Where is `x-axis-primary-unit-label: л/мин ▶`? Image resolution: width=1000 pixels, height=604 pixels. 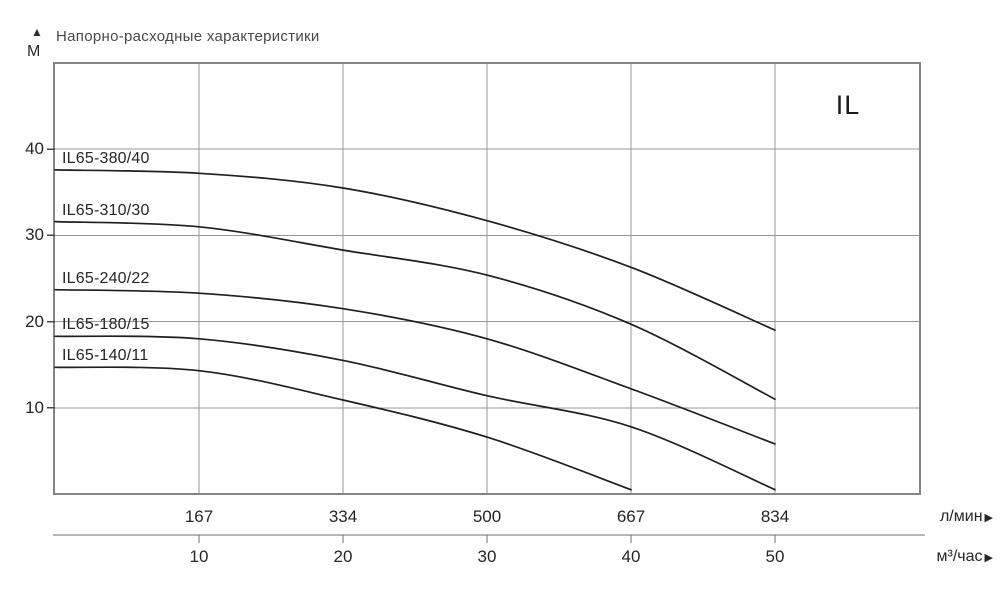
x-axis-primary-unit-label: л/мин ▶ is located at coordinates (966, 517).